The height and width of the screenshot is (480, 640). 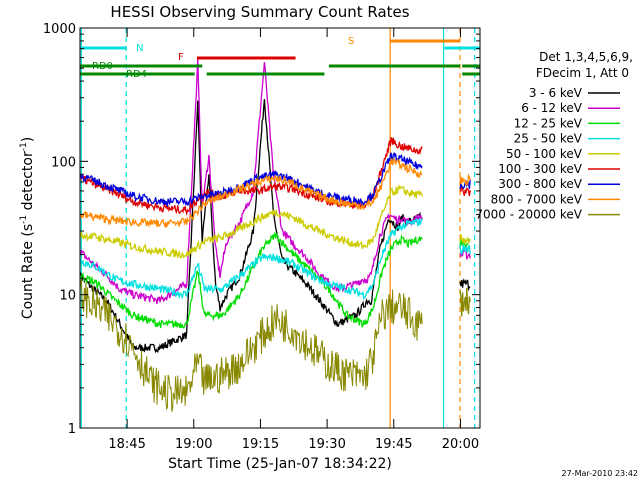 I want to click on flag-label-s: S, so click(x=351, y=41).